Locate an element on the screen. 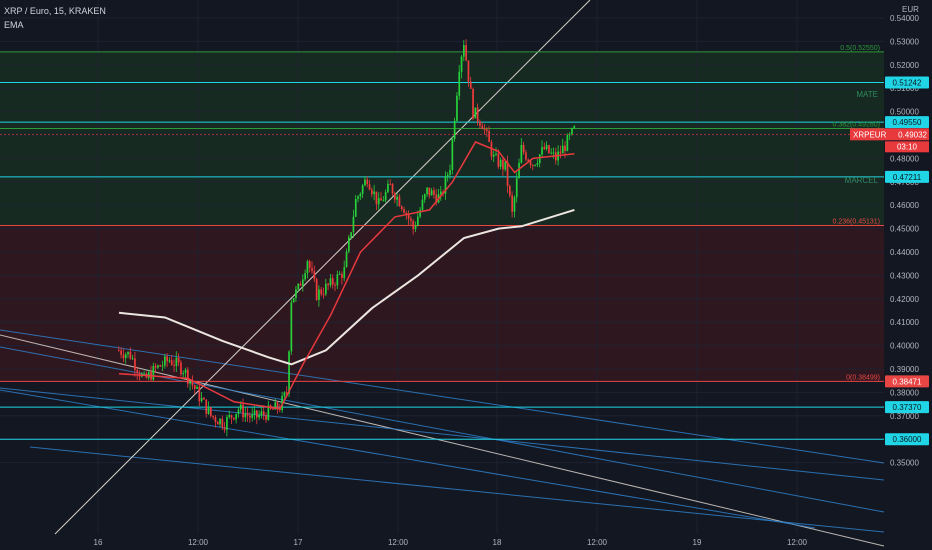 This screenshot has height=550, width=932. y-tick-label: 0.46000 is located at coordinates (904, 205).